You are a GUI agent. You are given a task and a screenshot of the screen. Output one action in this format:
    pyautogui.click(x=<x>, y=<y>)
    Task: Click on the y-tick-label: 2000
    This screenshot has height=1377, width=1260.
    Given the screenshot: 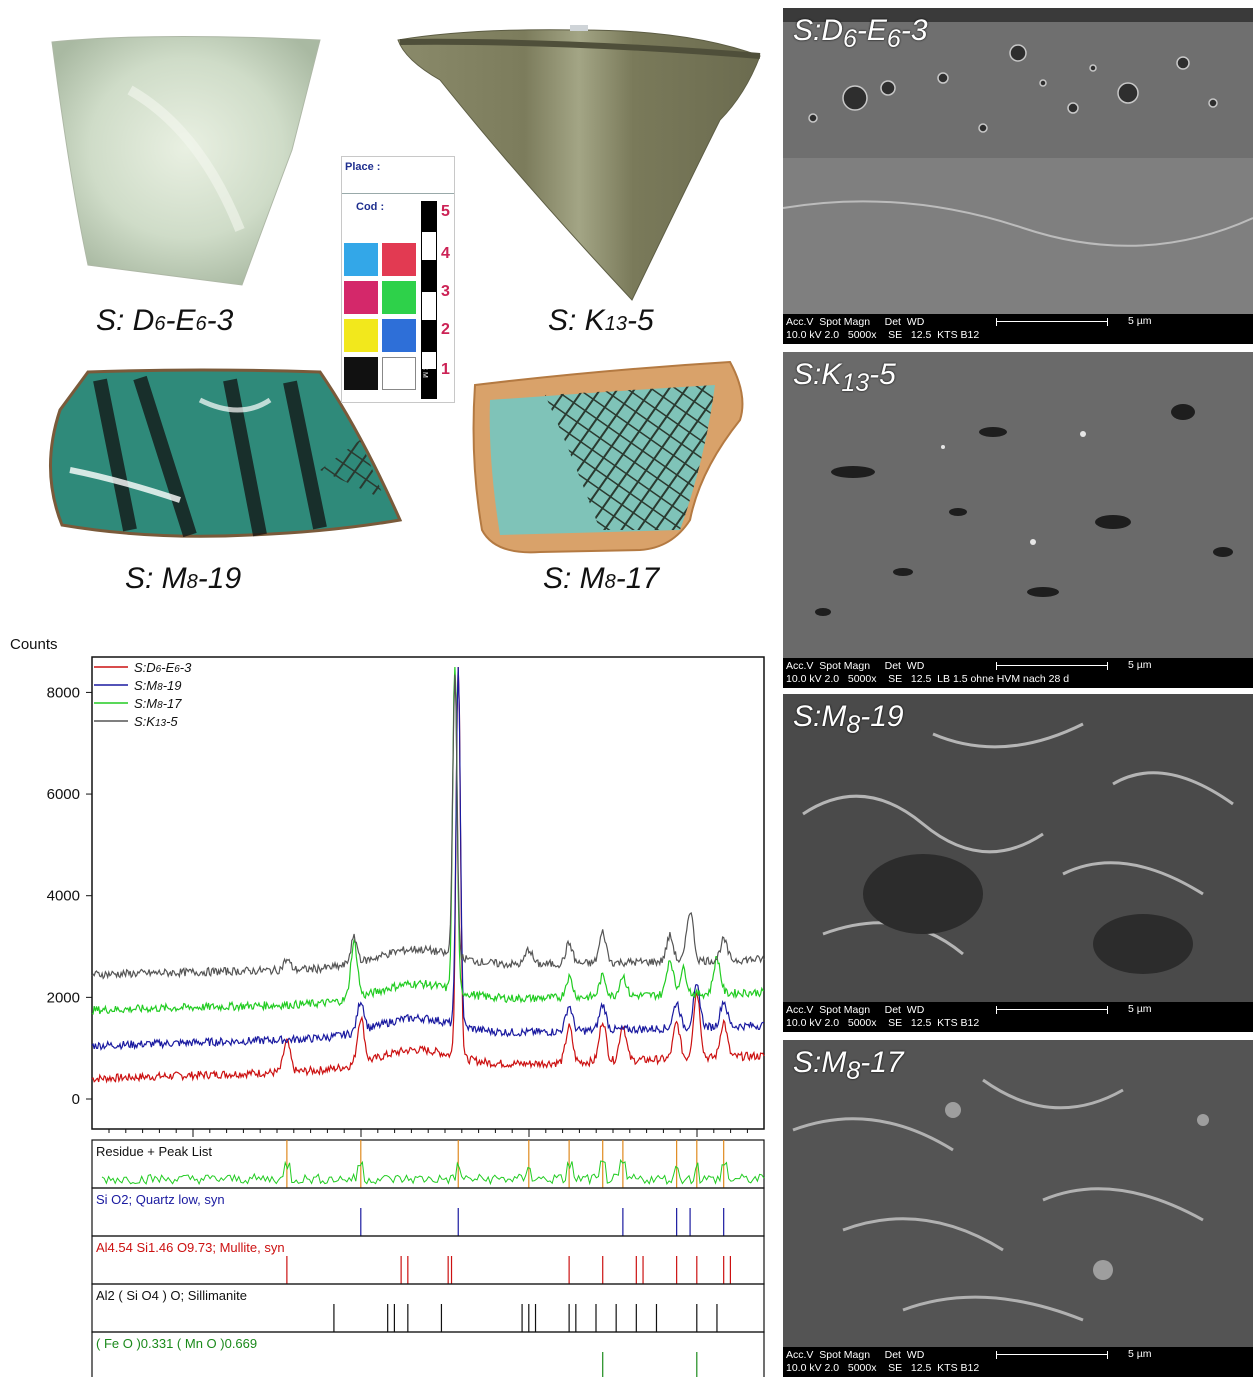 What is the action you would take?
    pyautogui.click(x=63, y=997)
    